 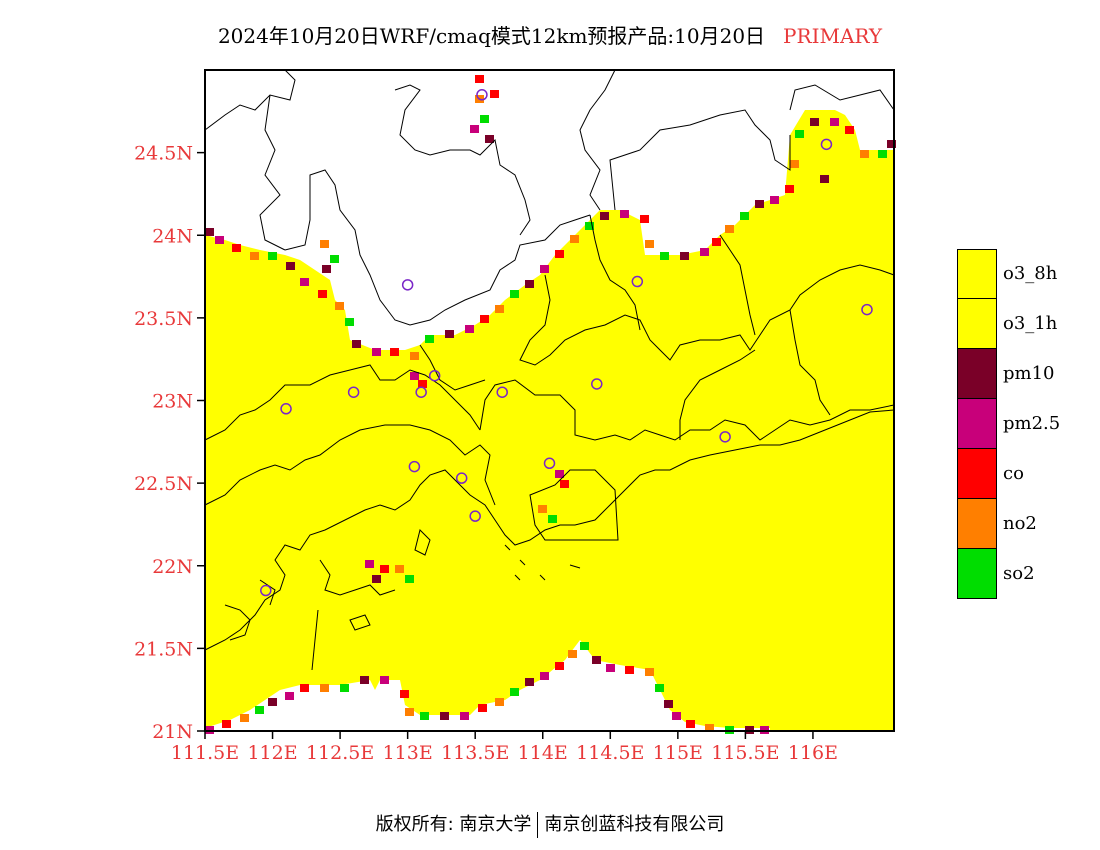 What do you see at coordinates (550, 824) in the screenshot?
I see `footer-copyright: 版权所有: 南京大学 南京创蓝科技有限公司` at bounding box center [550, 824].